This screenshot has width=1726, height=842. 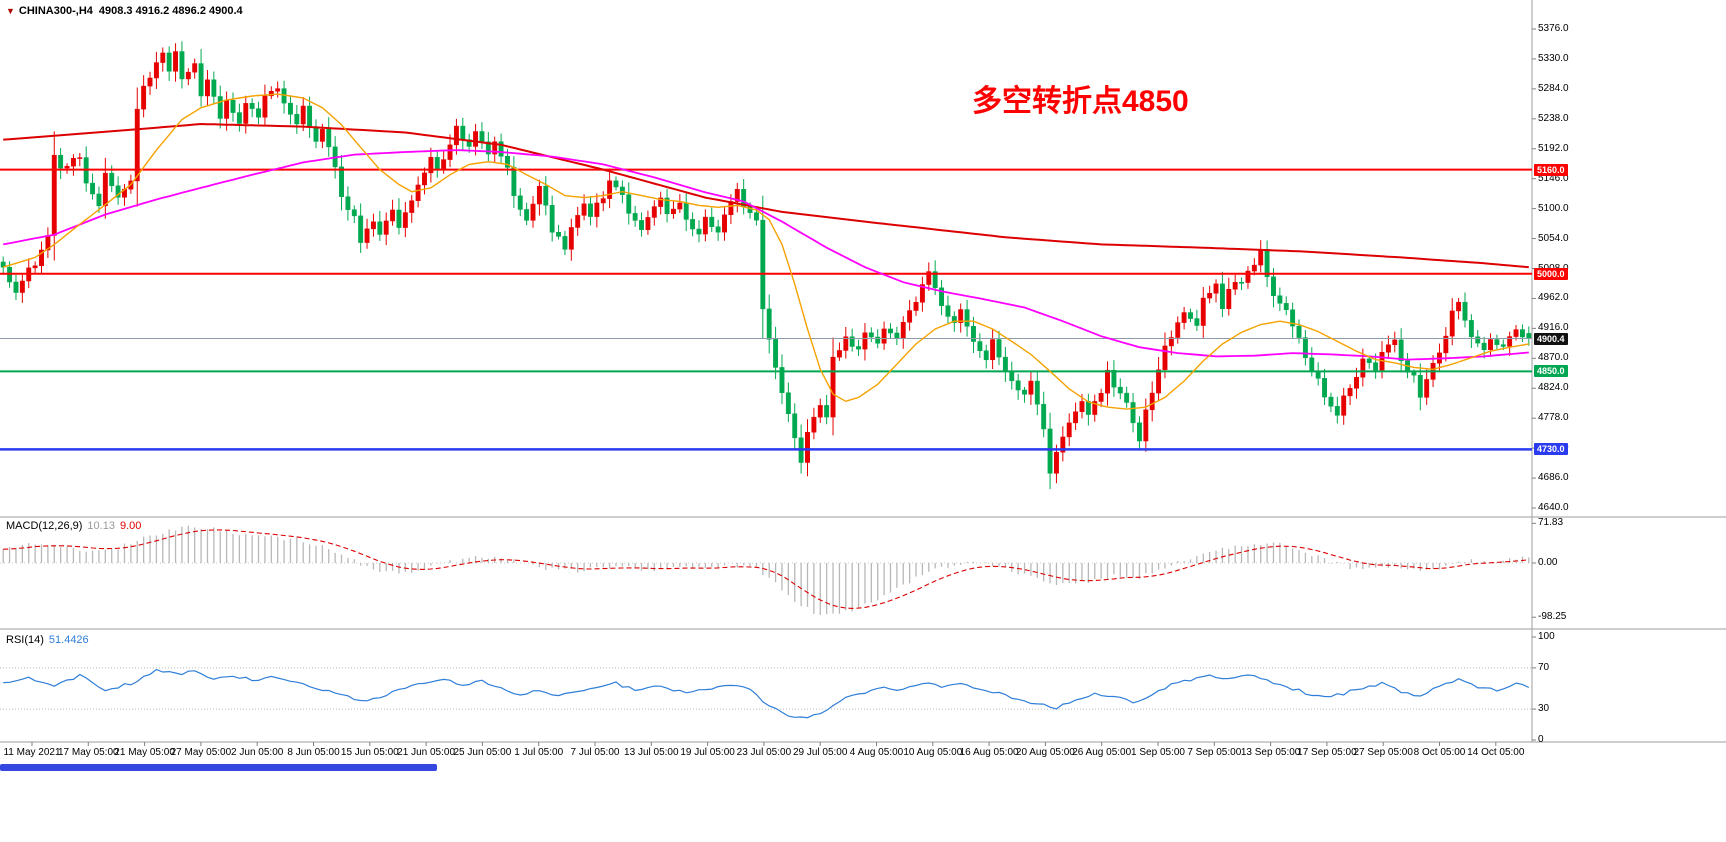 I want to click on date-label: 7 Sep 05:00, so click(x=1214, y=752).